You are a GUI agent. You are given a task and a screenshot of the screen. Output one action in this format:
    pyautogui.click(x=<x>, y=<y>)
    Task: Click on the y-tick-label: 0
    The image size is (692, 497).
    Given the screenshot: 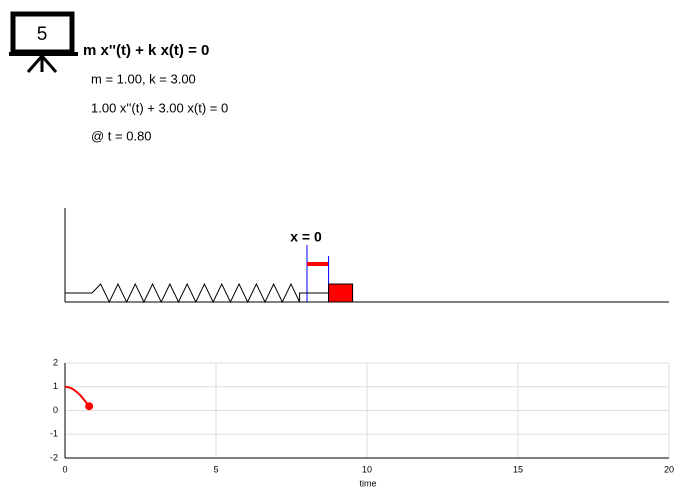 What is the action you would take?
    pyautogui.click(x=55, y=410)
    